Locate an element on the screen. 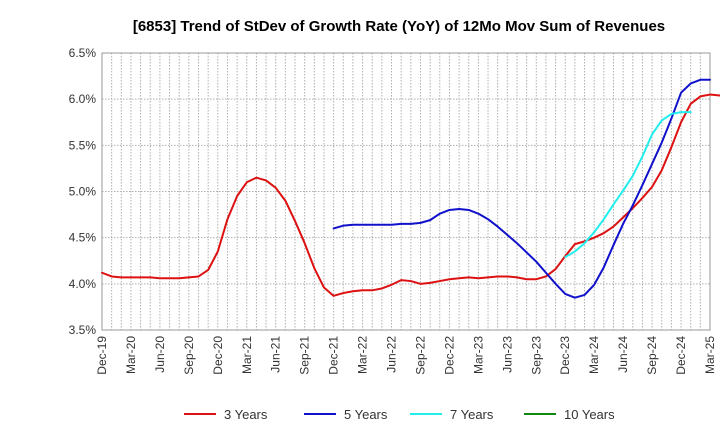 This screenshot has height=440, width=720. y-tick-label: 3.5% is located at coordinates (83, 330).